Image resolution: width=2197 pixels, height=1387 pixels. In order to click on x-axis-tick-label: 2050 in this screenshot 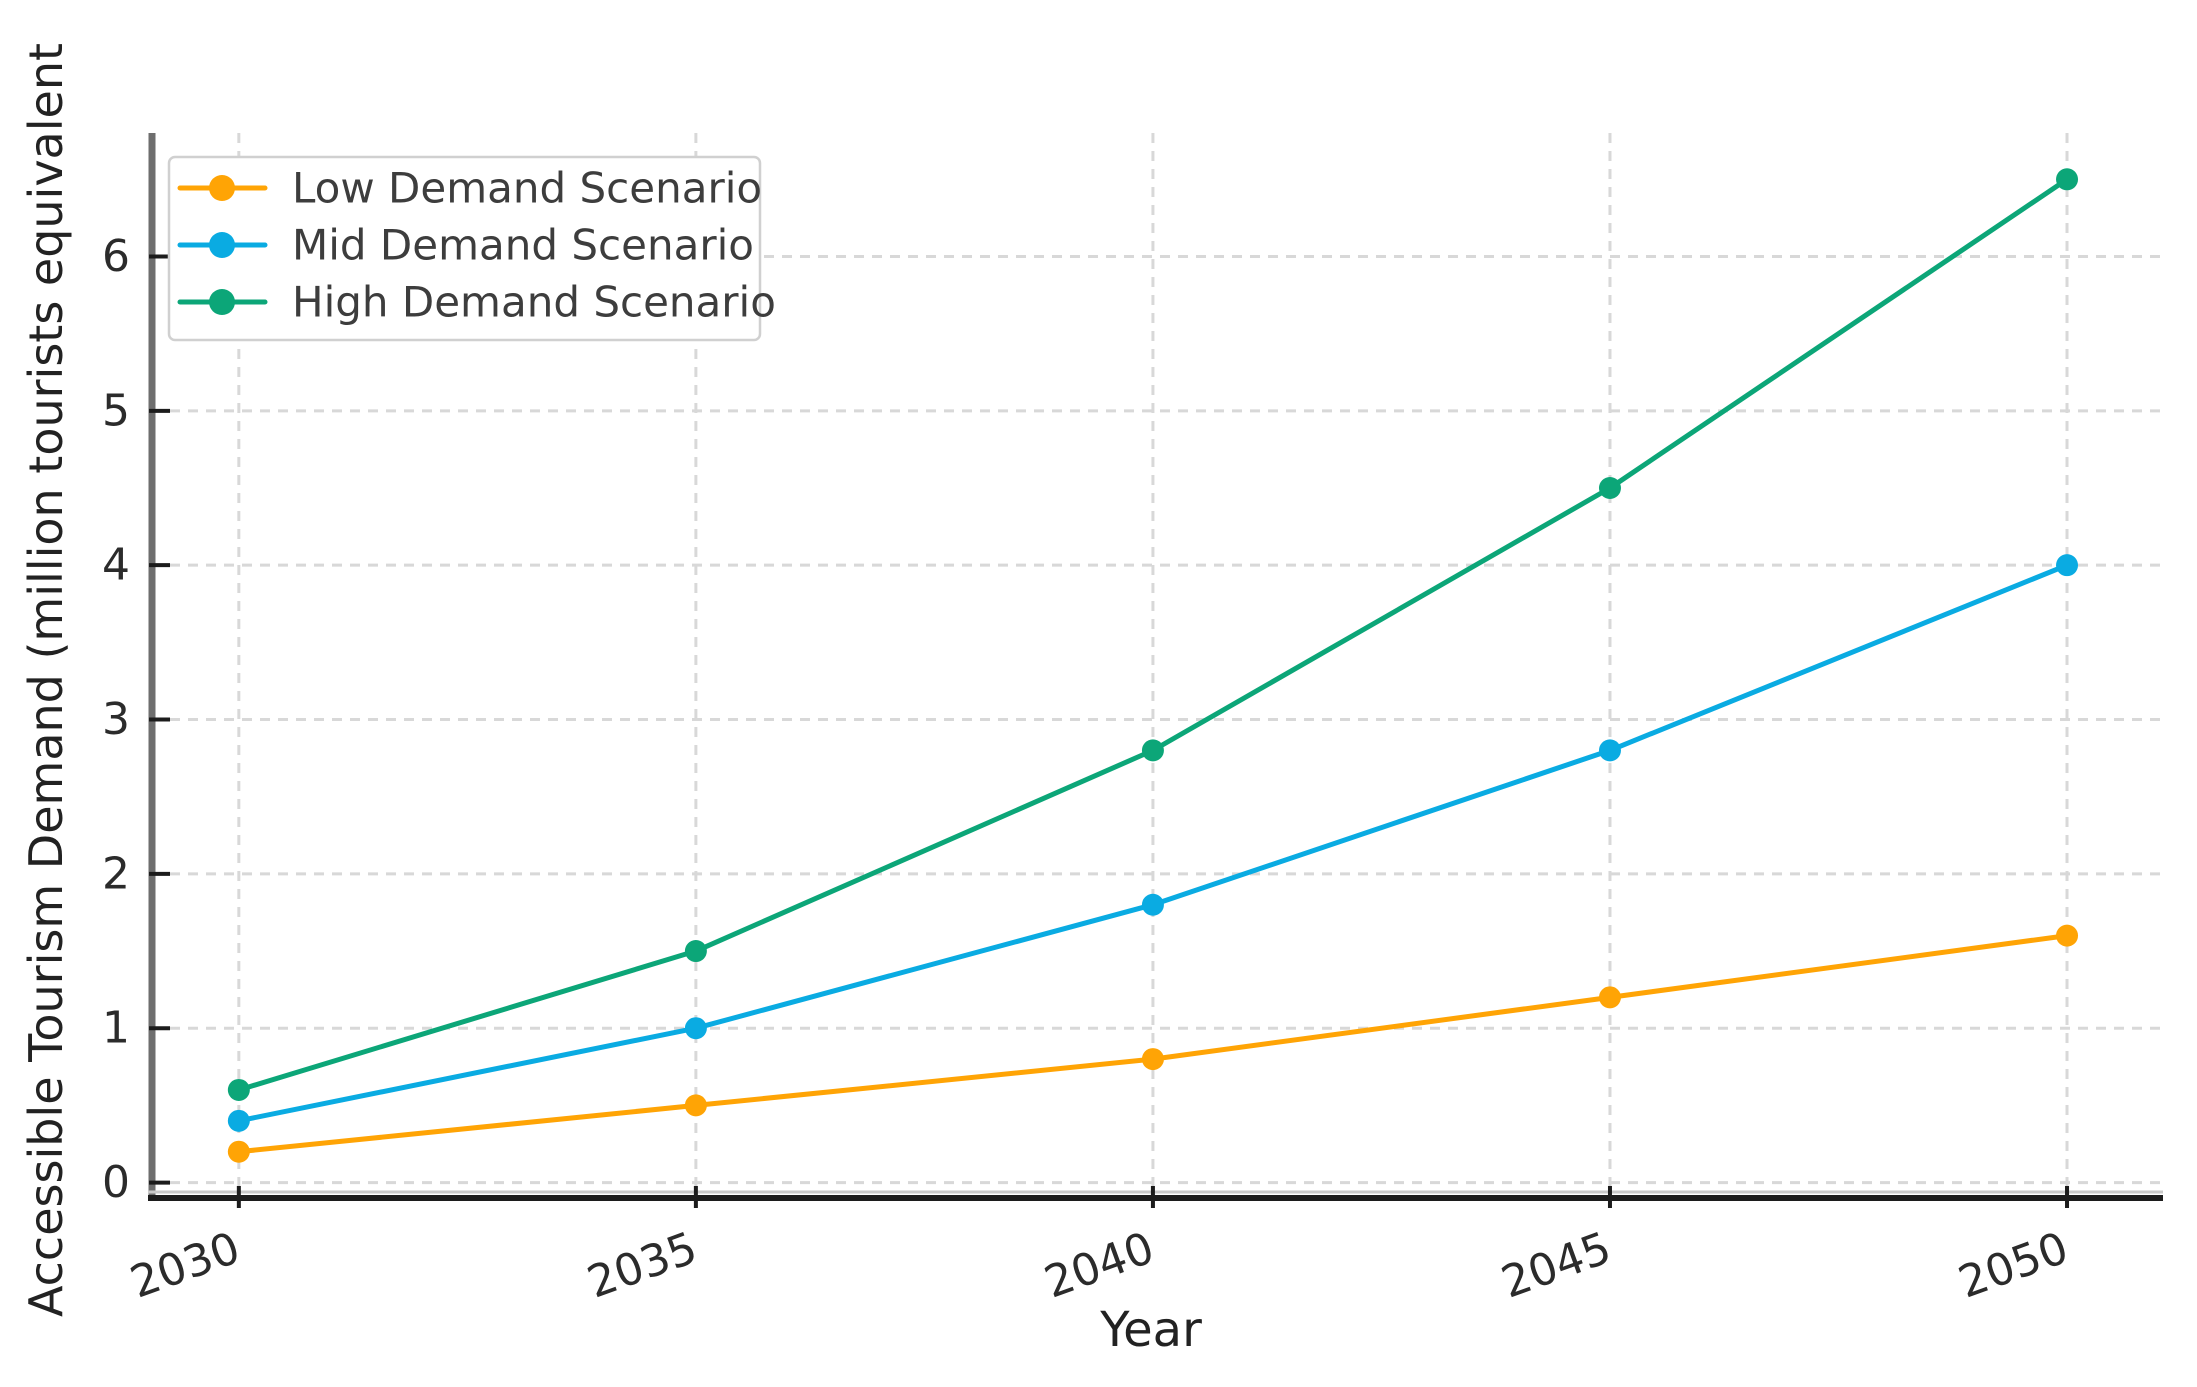, I will do `click(2013, 1265)`.